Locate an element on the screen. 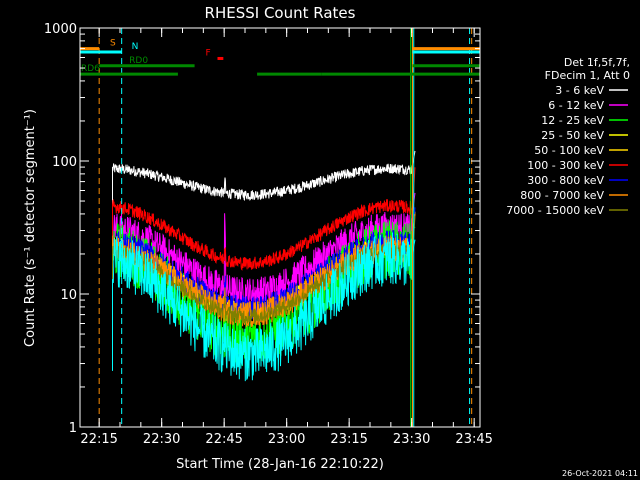 The image size is (640, 480). legend-label-1: 6 - 12 keV is located at coordinates (576, 105).